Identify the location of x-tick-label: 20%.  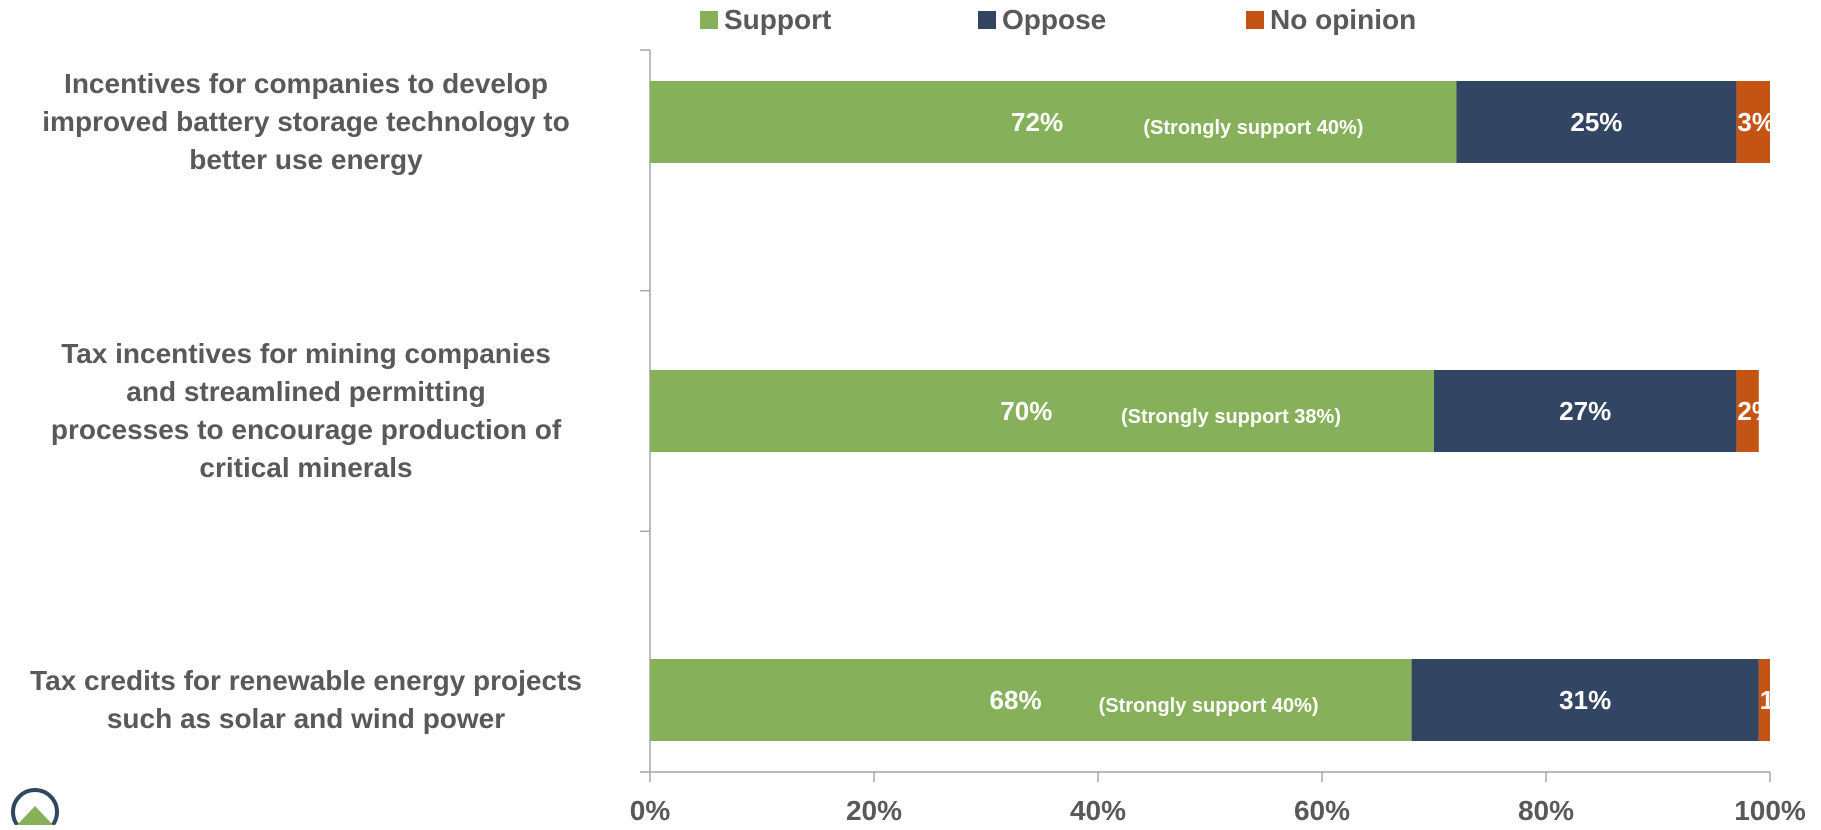
(874, 810).